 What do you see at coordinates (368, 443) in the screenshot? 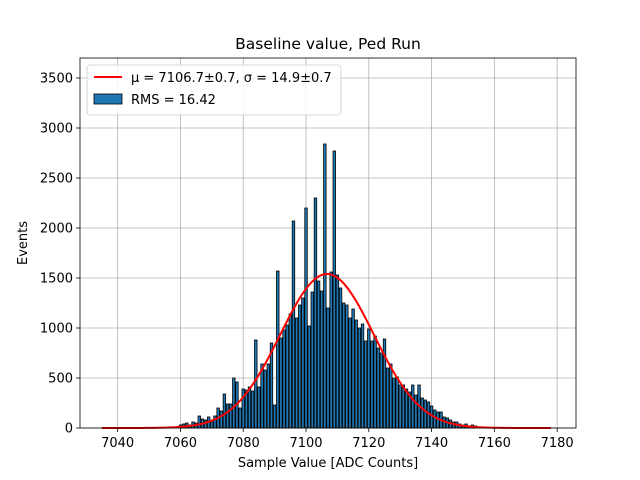
I see `x-tick-label: 7120` at bounding box center [368, 443].